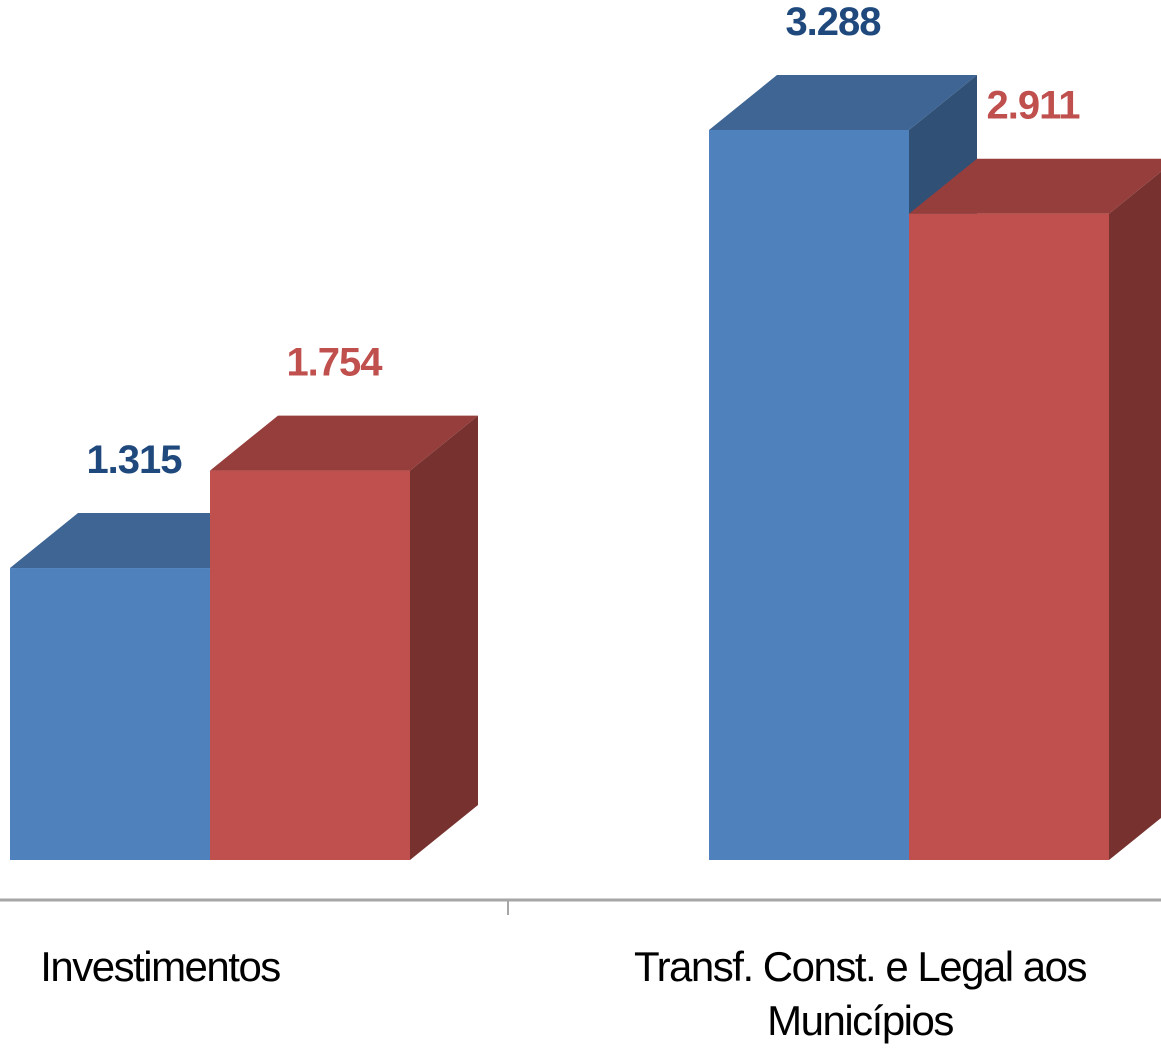 The width and height of the screenshot is (1161, 1055). I want to click on value-label: 3.288, so click(833, 22).